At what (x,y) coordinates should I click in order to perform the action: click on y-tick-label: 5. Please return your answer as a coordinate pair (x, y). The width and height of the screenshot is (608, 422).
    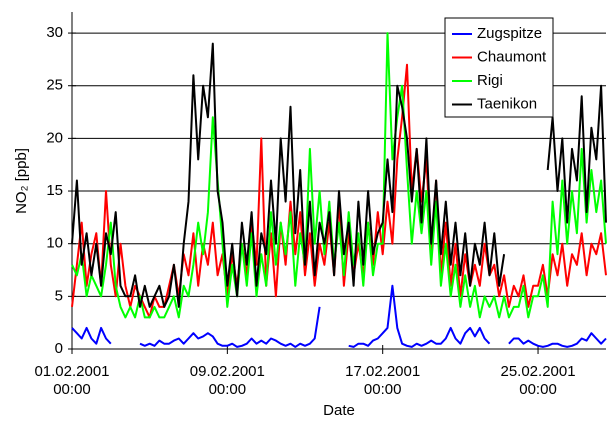
    Looking at the image, I should click on (59, 295).